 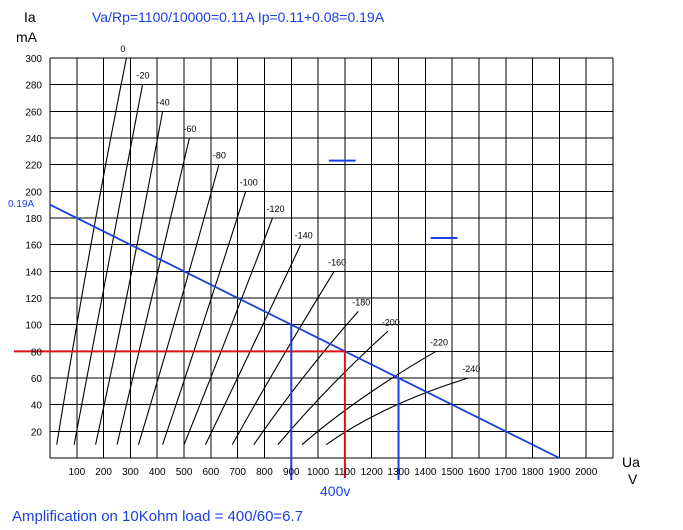 What do you see at coordinates (291, 472) in the screenshot?
I see `x-tick-label: 900` at bounding box center [291, 472].